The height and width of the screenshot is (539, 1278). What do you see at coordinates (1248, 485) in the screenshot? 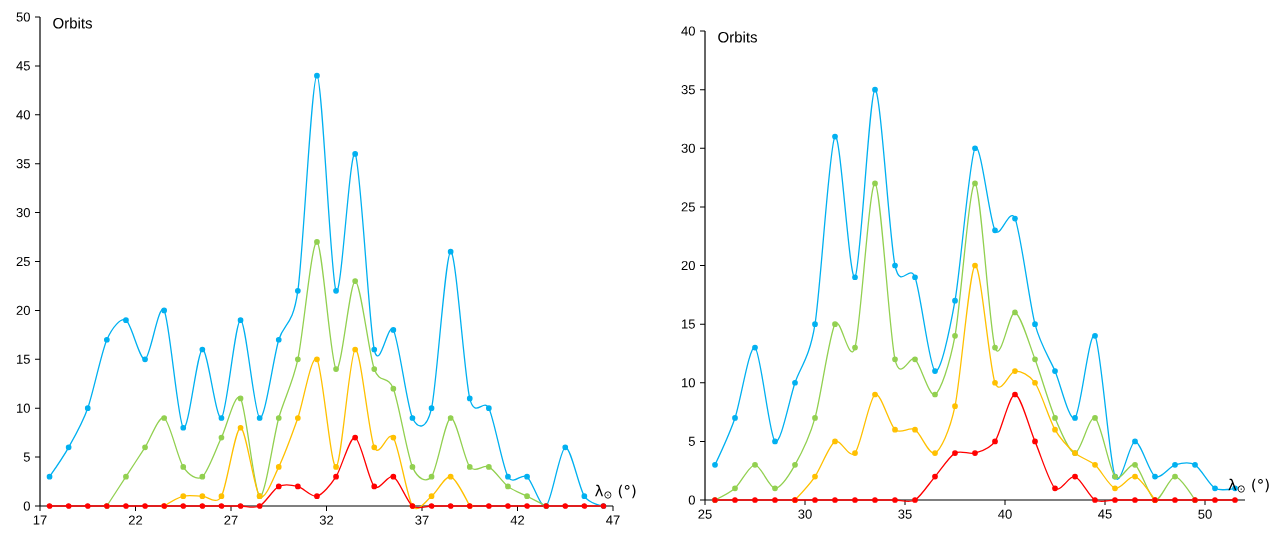
I see `x-axis-title: λ$_{⊙}$ (°)` at bounding box center [1248, 485].